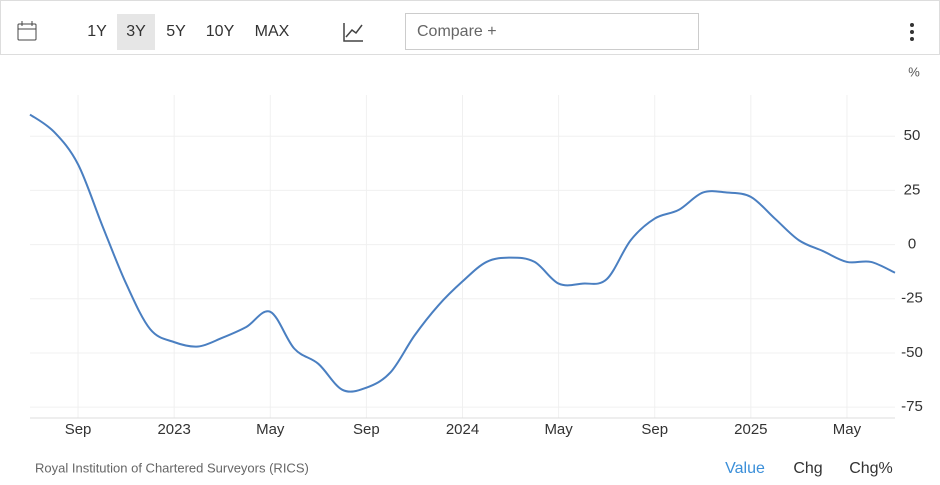  What do you see at coordinates (173, 429) in the screenshot?
I see `x-tick-label: 2023` at bounding box center [173, 429].